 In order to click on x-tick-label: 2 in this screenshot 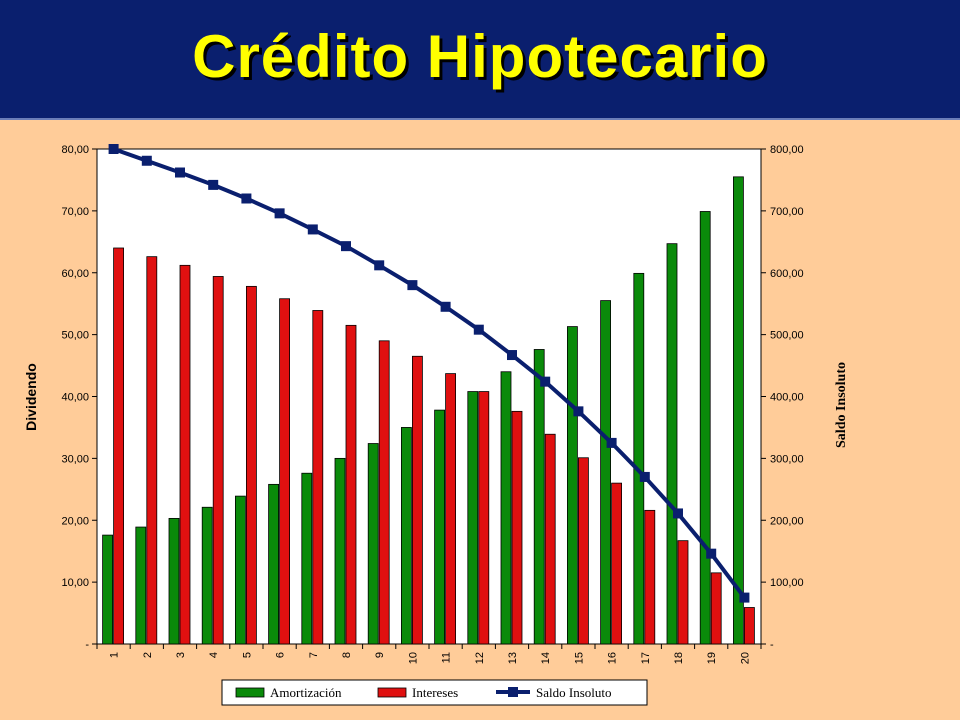, I will do `click(148, 655)`.